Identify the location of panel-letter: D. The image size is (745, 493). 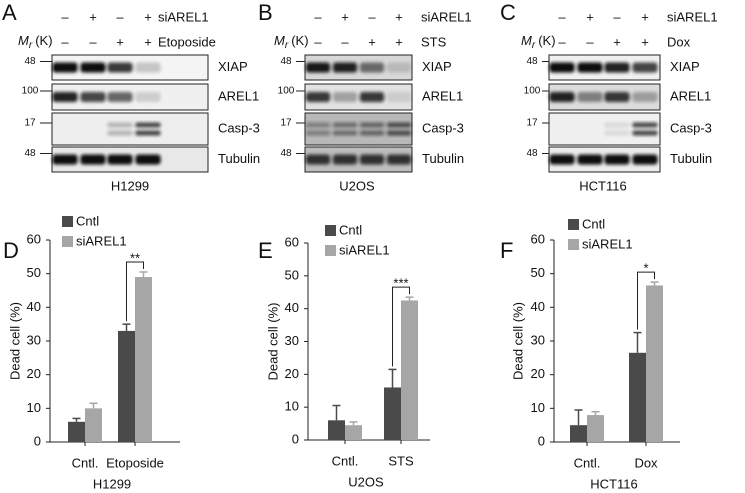
(11, 250).